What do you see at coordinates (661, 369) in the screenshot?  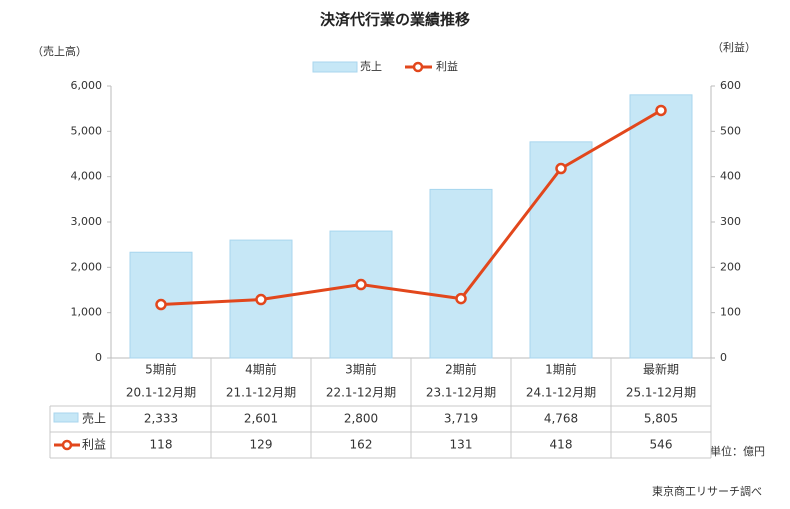 I see `x-tick-label: 最新期` at bounding box center [661, 369].